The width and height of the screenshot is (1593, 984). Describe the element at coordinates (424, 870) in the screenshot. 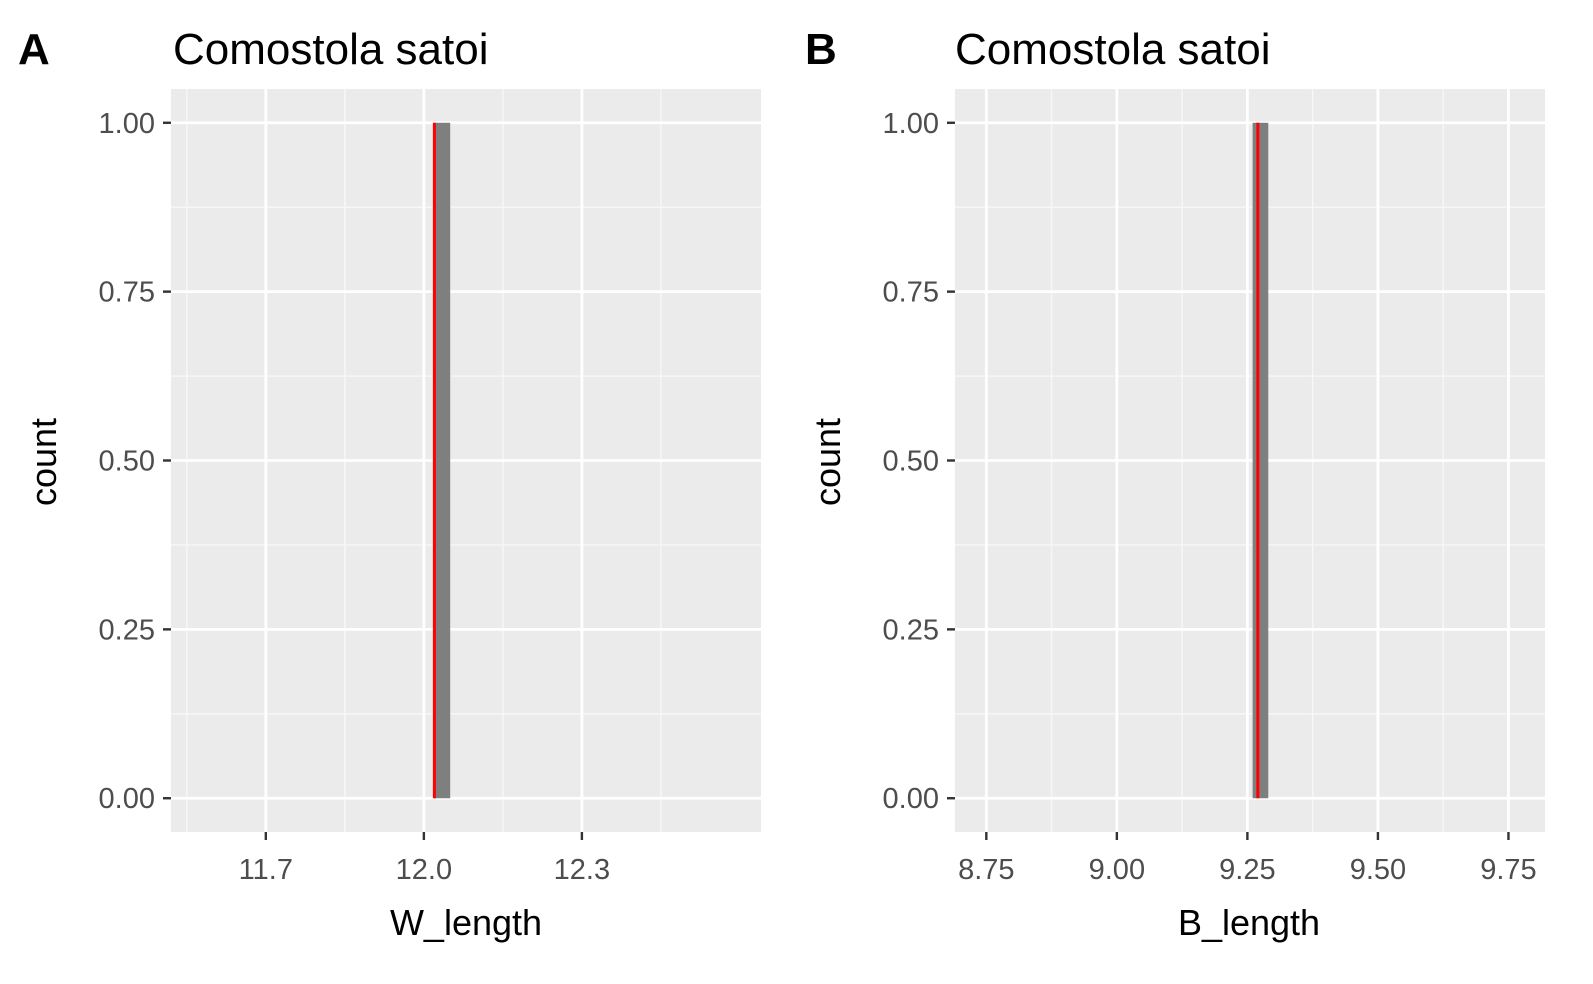

I see `panel-a-x-tick-label-1: 12.0` at that location.